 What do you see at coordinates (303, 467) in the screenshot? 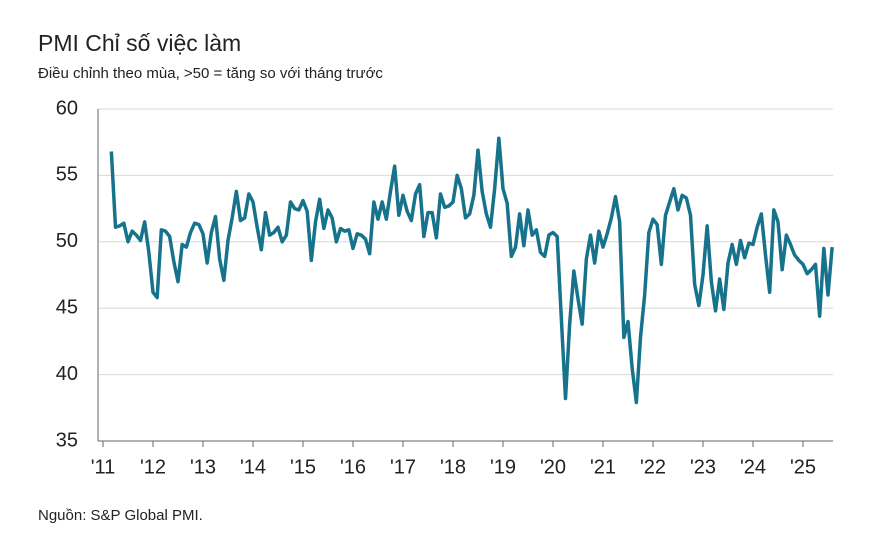
I see `x-tick-label: '15` at bounding box center [303, 467].